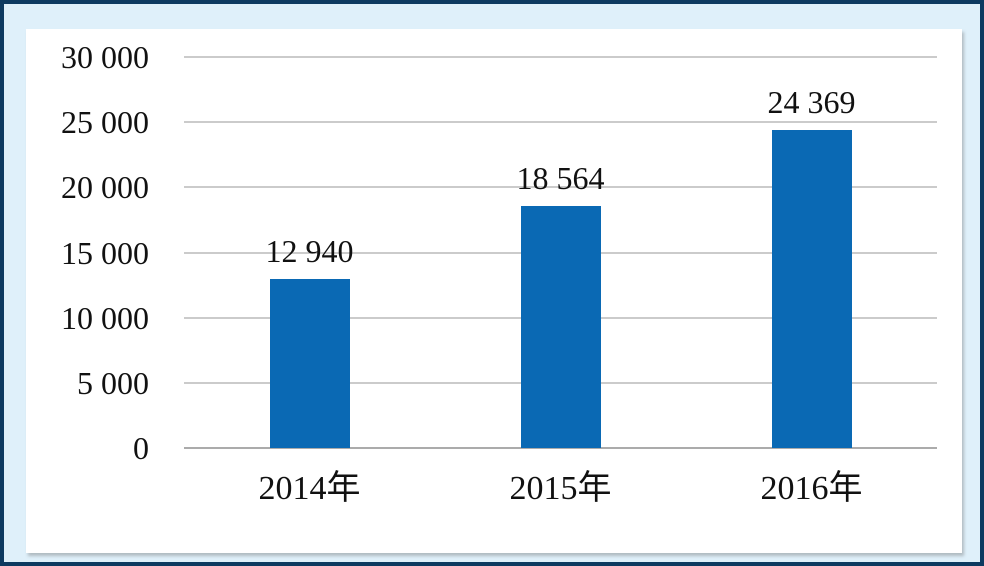  I want to click on bar-2015, so click(560, 327).